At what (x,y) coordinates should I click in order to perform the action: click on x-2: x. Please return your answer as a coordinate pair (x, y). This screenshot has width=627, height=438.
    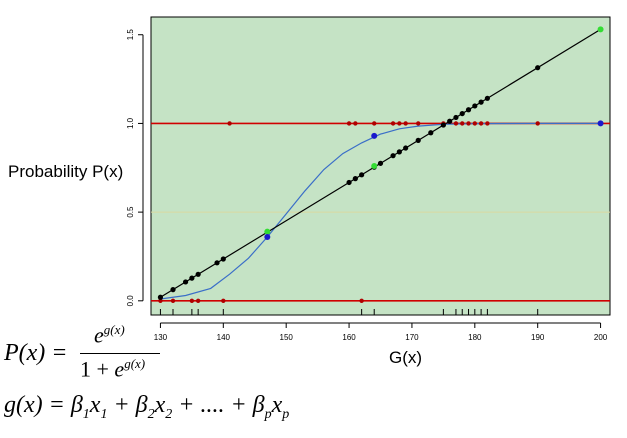
    Looking at the image, I should click on (160, 405).